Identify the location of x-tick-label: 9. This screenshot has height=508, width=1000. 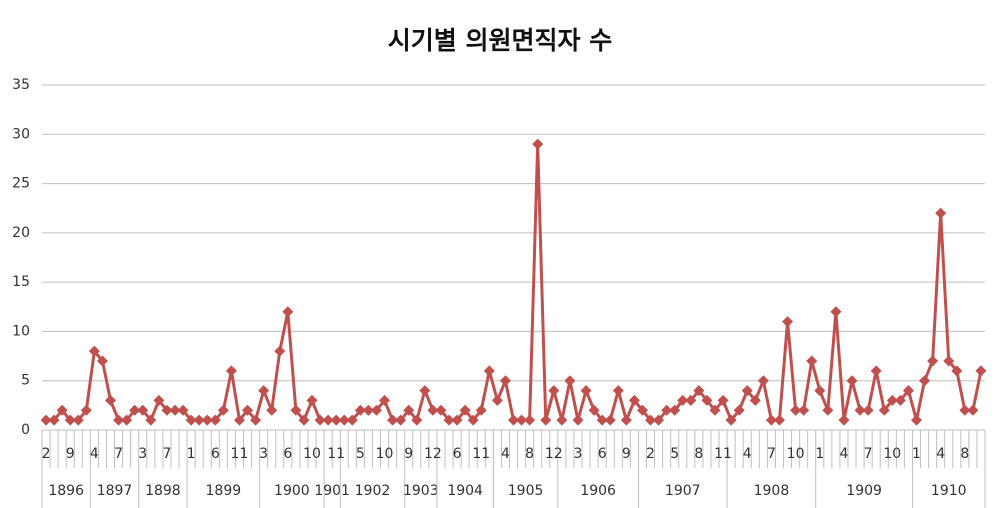
(408, 454).